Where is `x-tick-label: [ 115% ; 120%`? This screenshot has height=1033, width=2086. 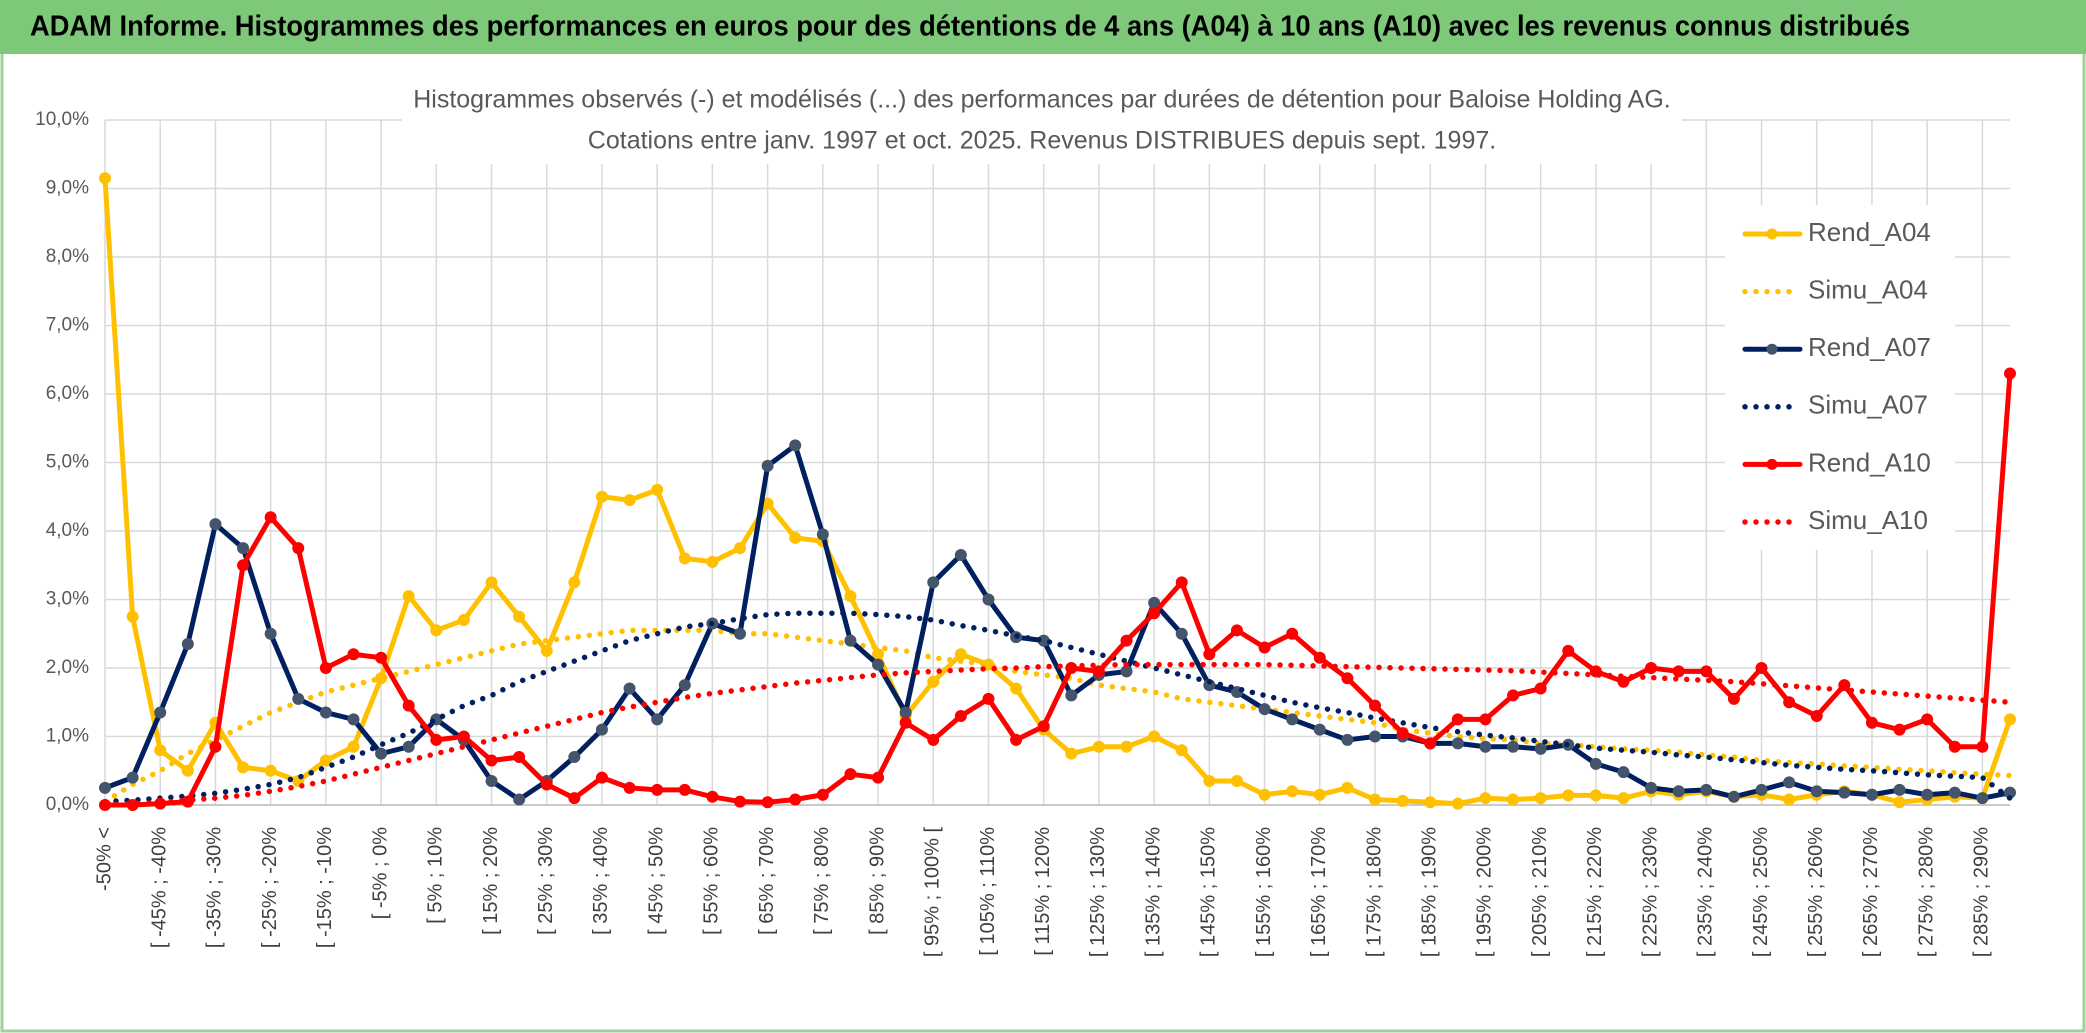 x-tick-label: [ 115% ; 120% is located at coordinates (1043, 891).